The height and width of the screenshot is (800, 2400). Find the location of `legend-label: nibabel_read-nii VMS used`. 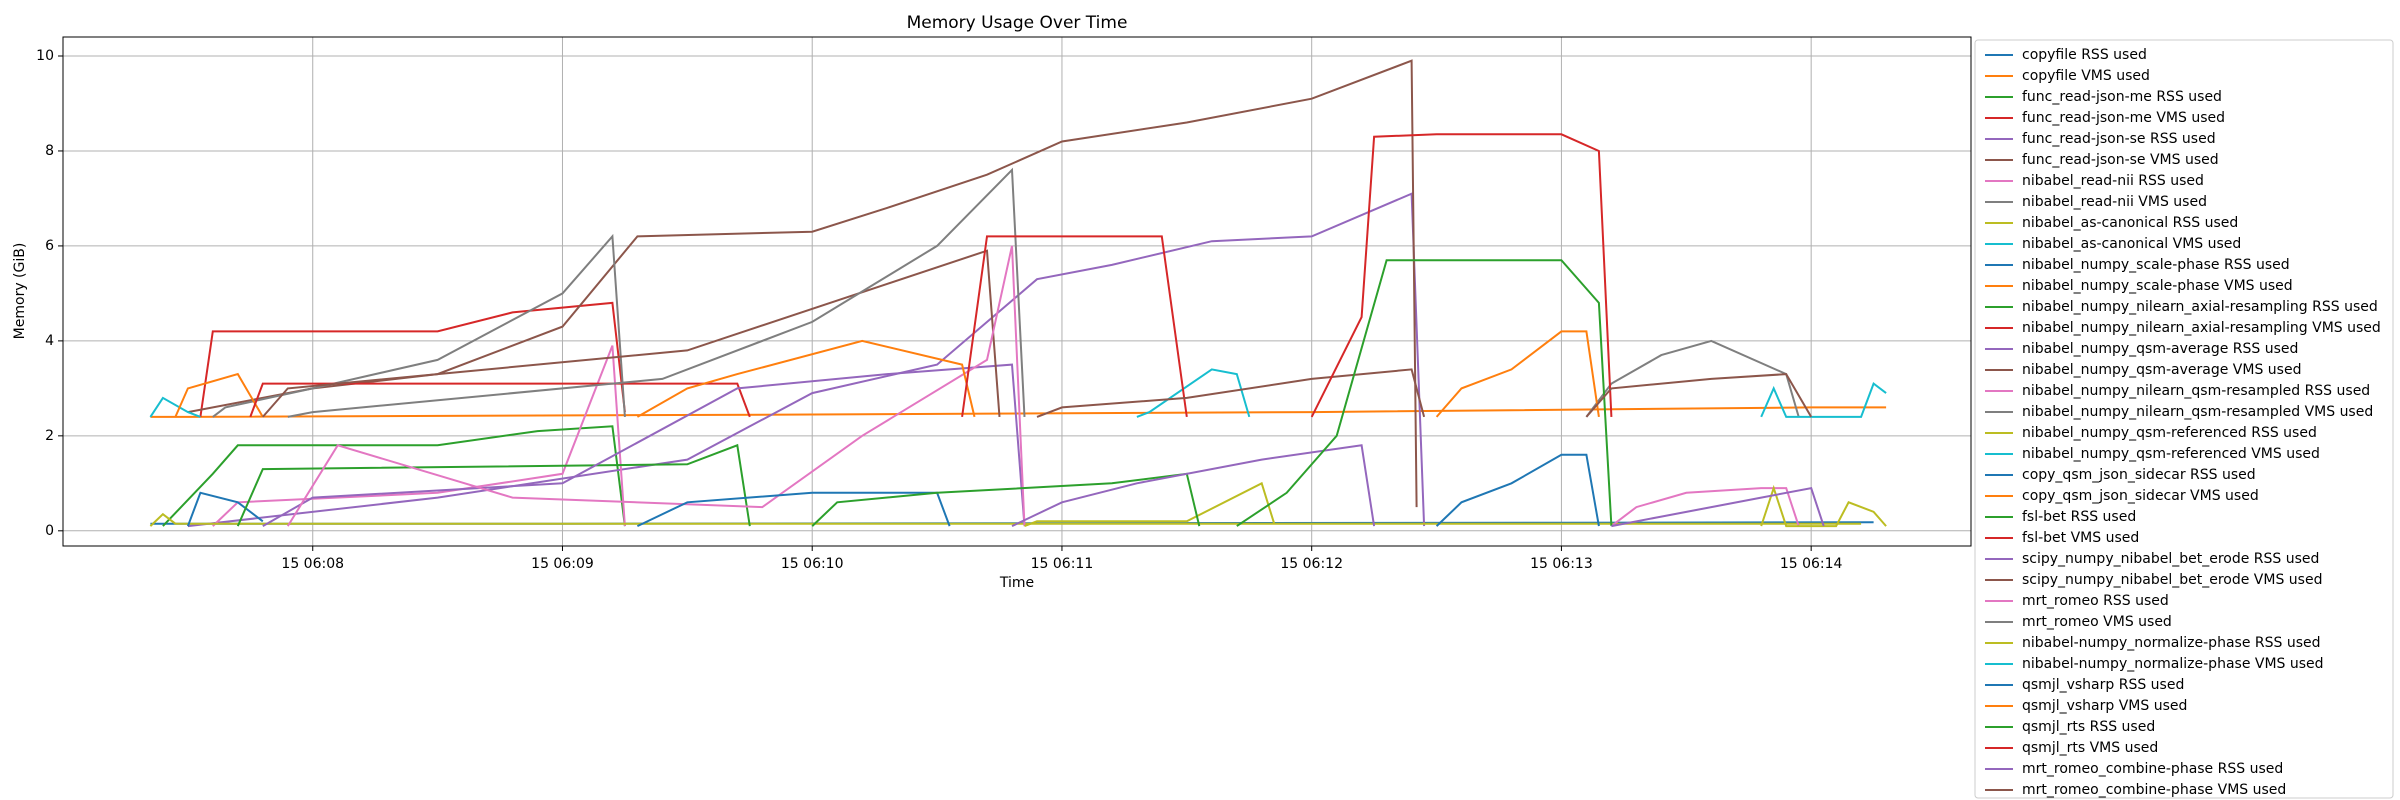

legend-label: nibabel_read-nii VMS used is located at coordinates (2114, 202).